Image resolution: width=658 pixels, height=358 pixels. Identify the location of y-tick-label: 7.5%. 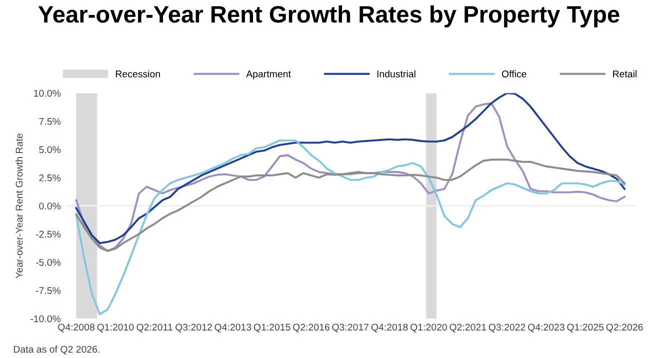
(50, 121).